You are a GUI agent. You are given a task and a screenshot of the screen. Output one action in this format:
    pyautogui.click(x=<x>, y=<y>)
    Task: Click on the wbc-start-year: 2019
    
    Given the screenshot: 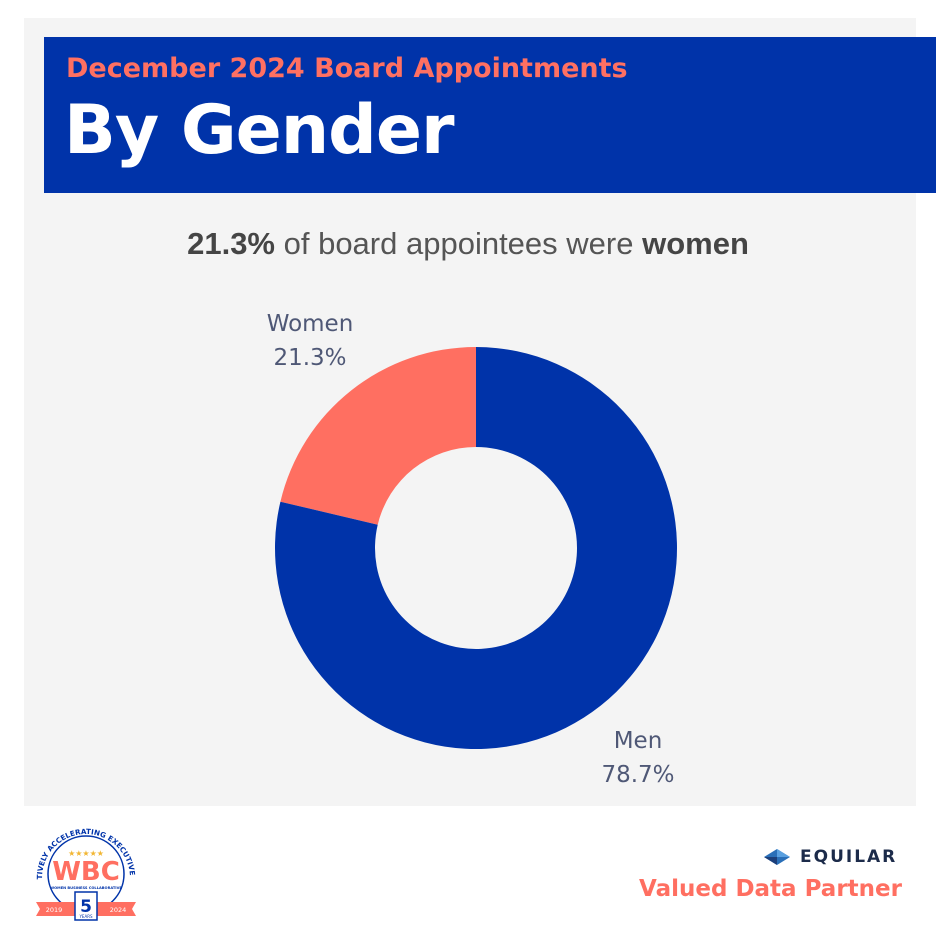 What is the action you would take?
    pyautogui.click(x=54, y=910)
    